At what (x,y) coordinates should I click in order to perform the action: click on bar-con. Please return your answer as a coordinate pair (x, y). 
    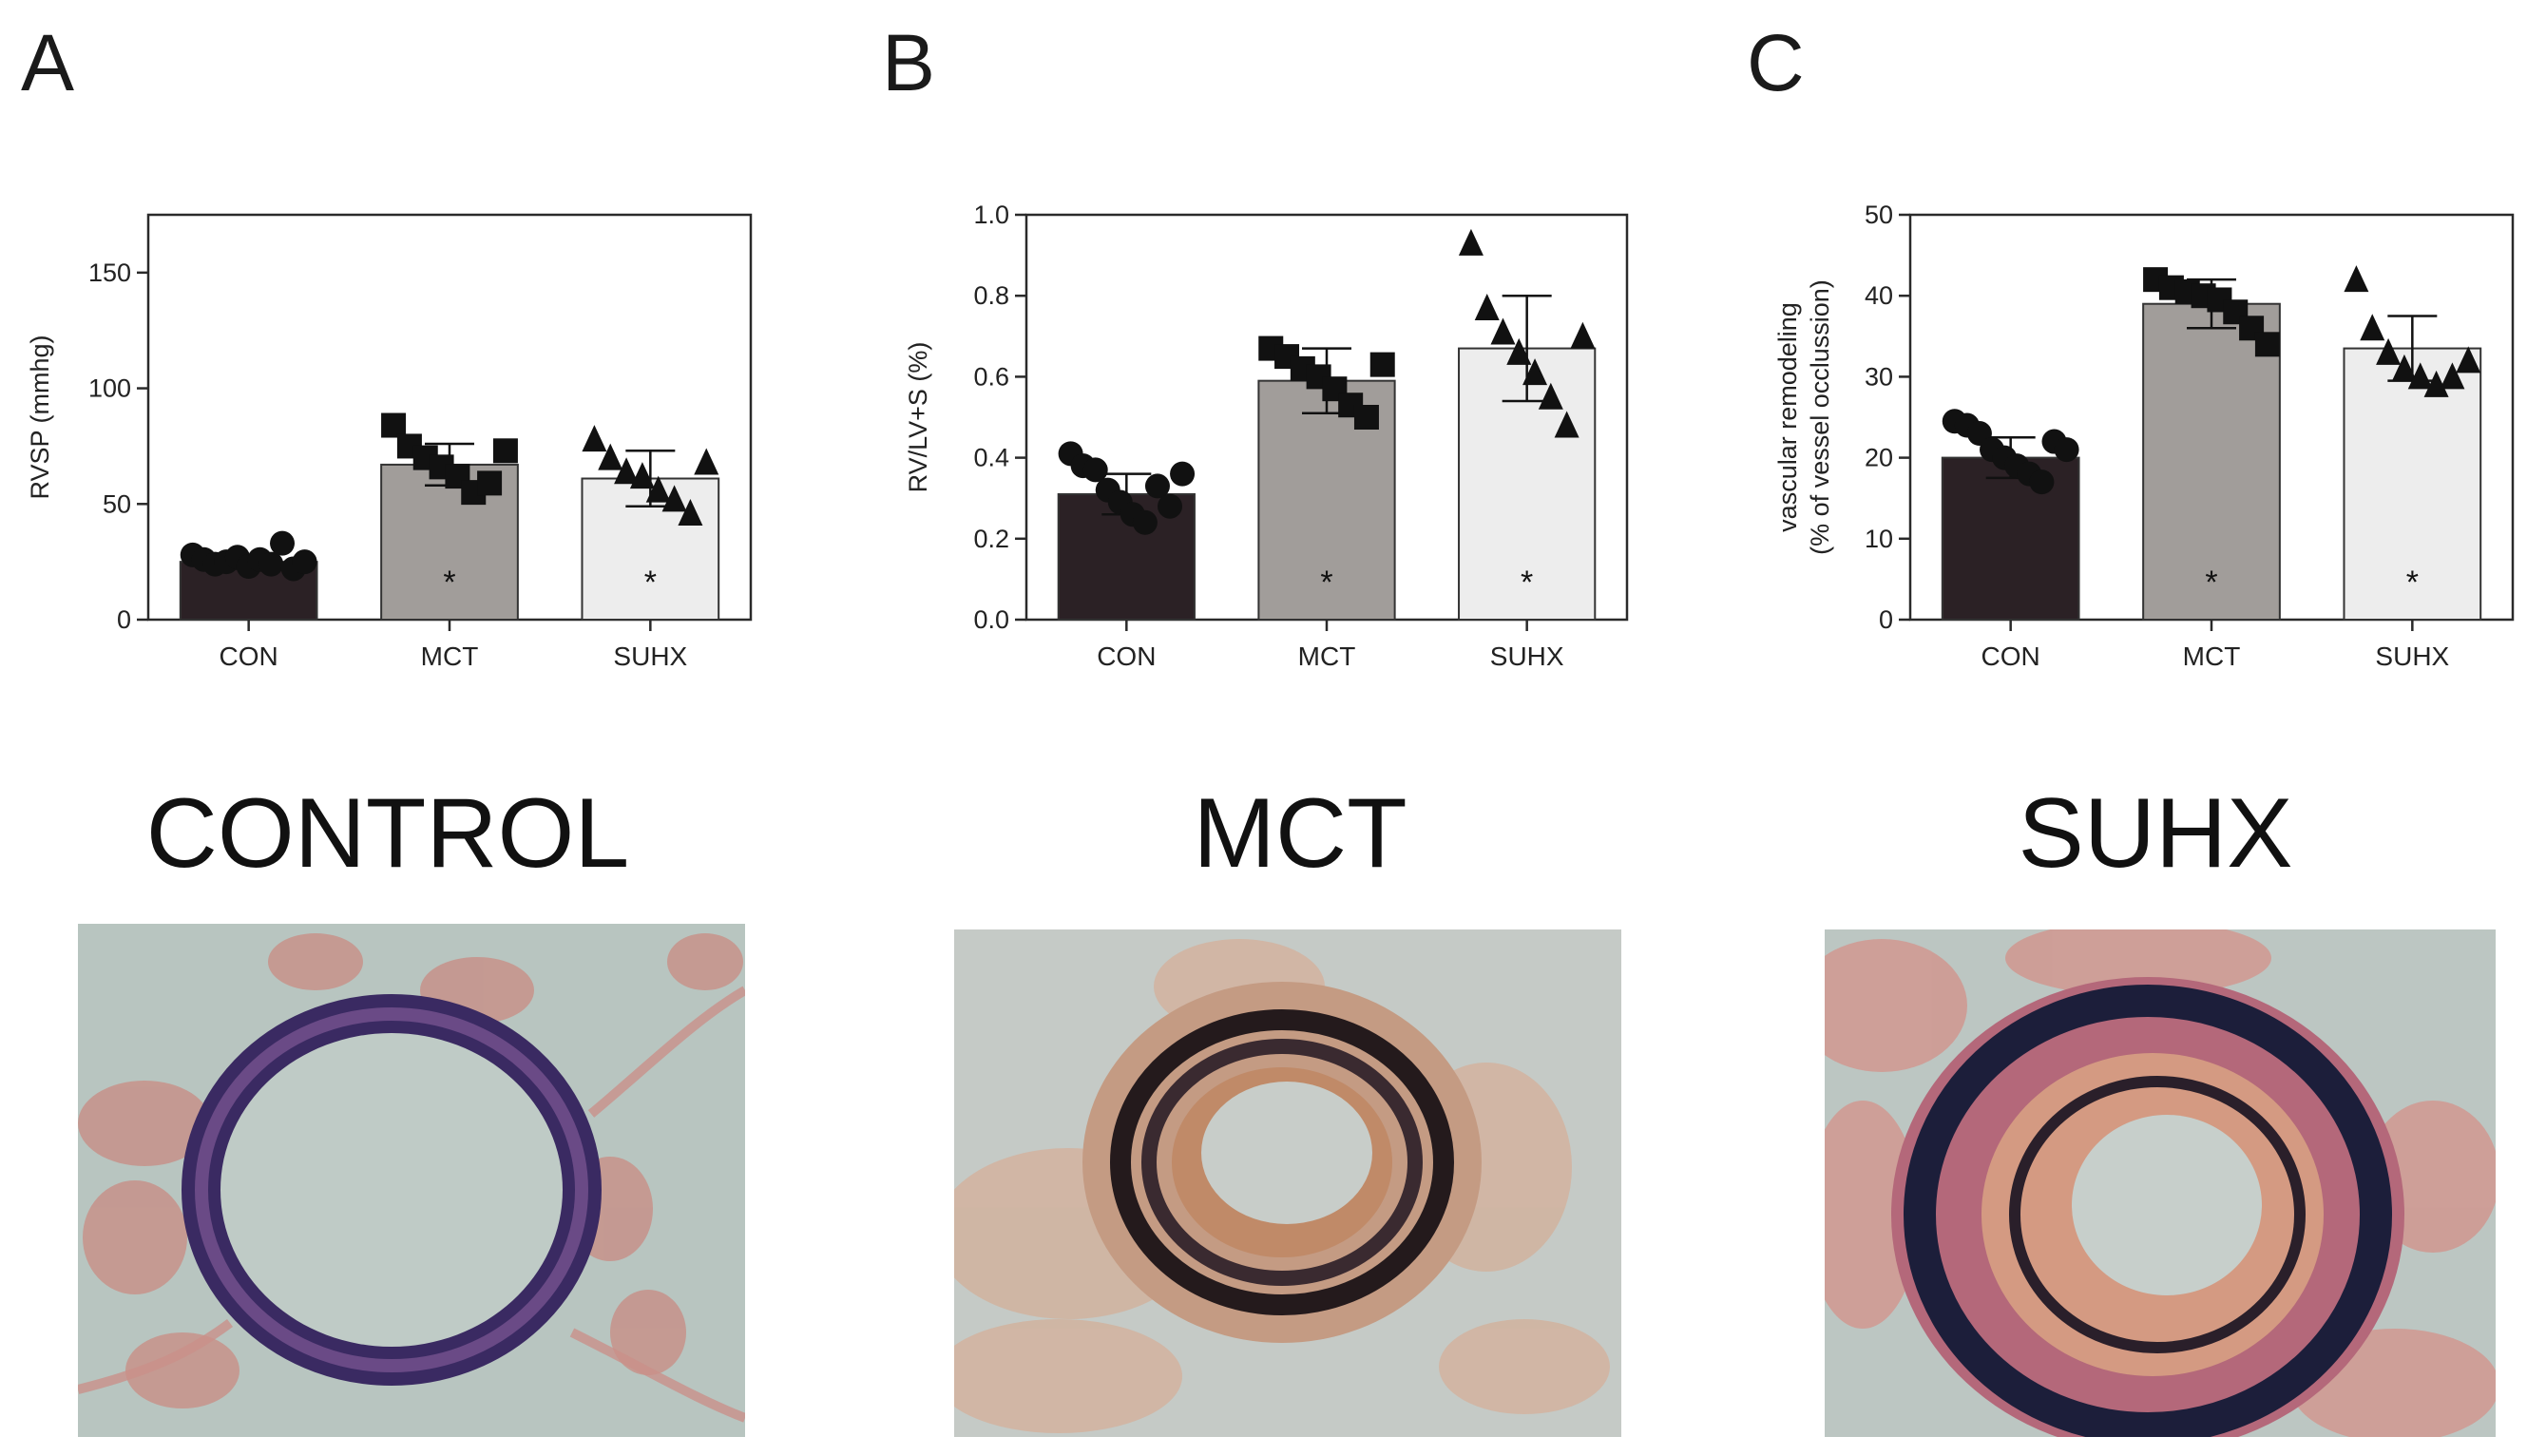
    Looking at the image, I should click on (2011, 538).